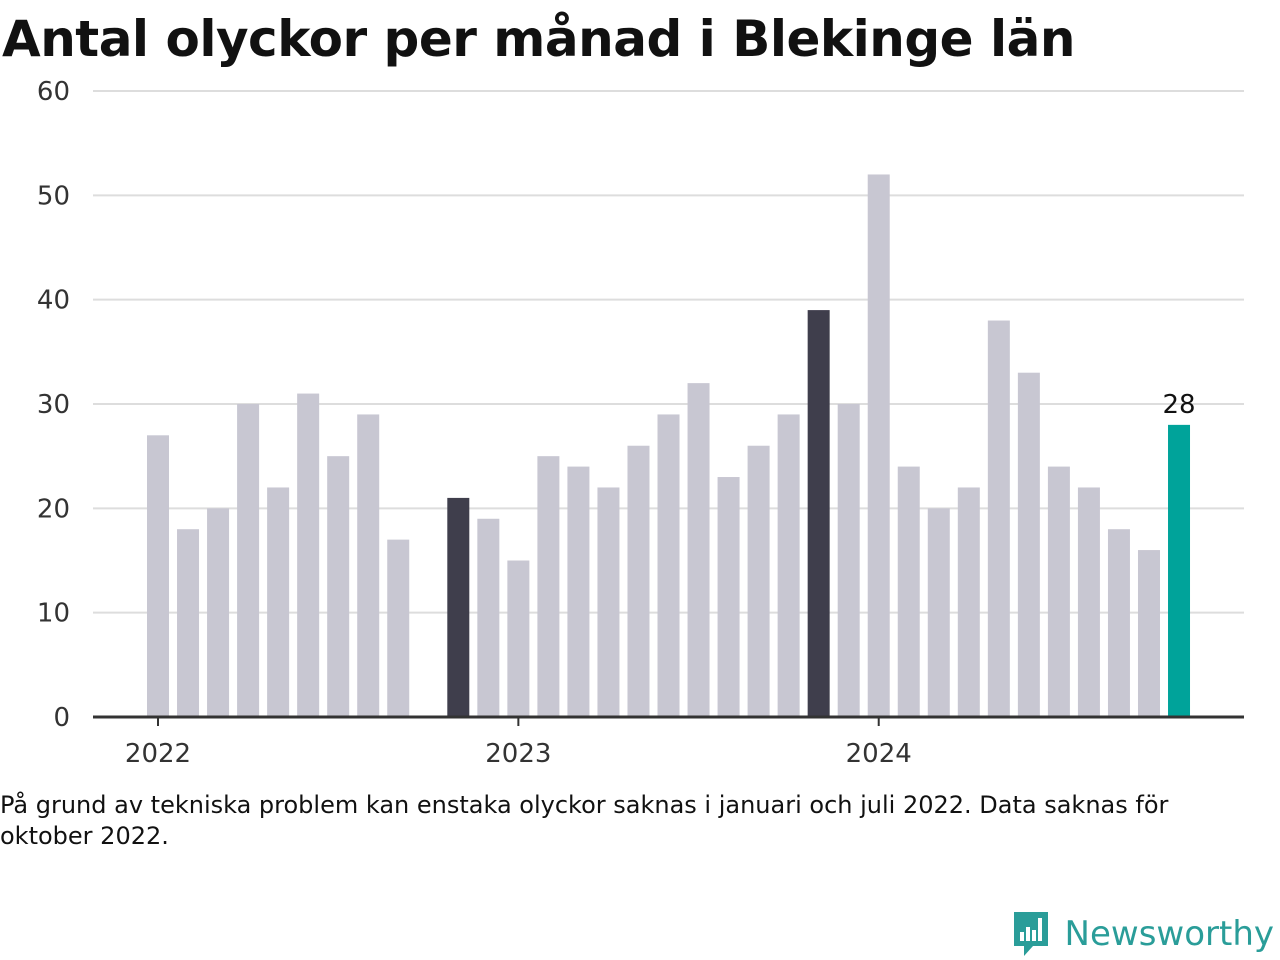  I want to click on y-axis-ticks: 0 10 20 30 40 50 60, so click(53, 405).